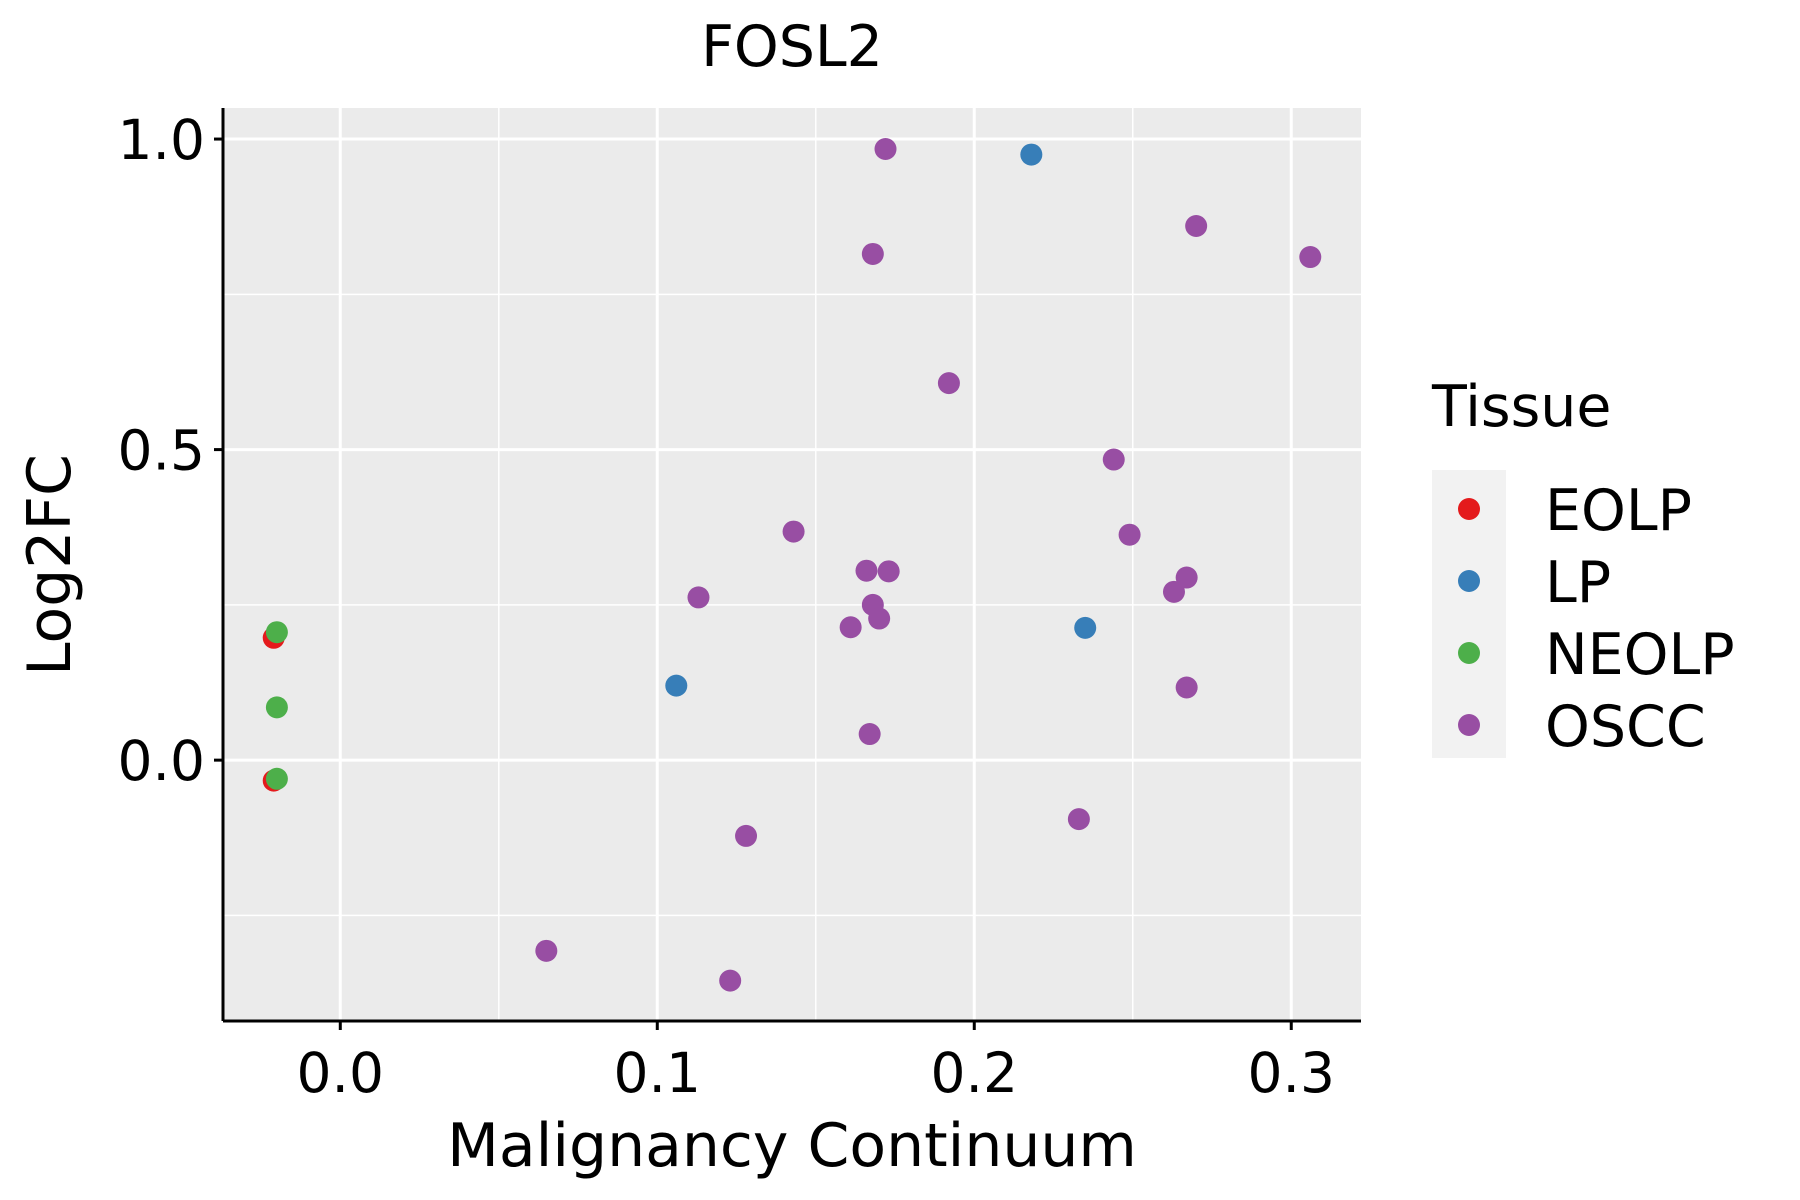  Describe the element at coordinates (161, 140) in the screenshot. I see `y-tick-label: 1.0` at that location.